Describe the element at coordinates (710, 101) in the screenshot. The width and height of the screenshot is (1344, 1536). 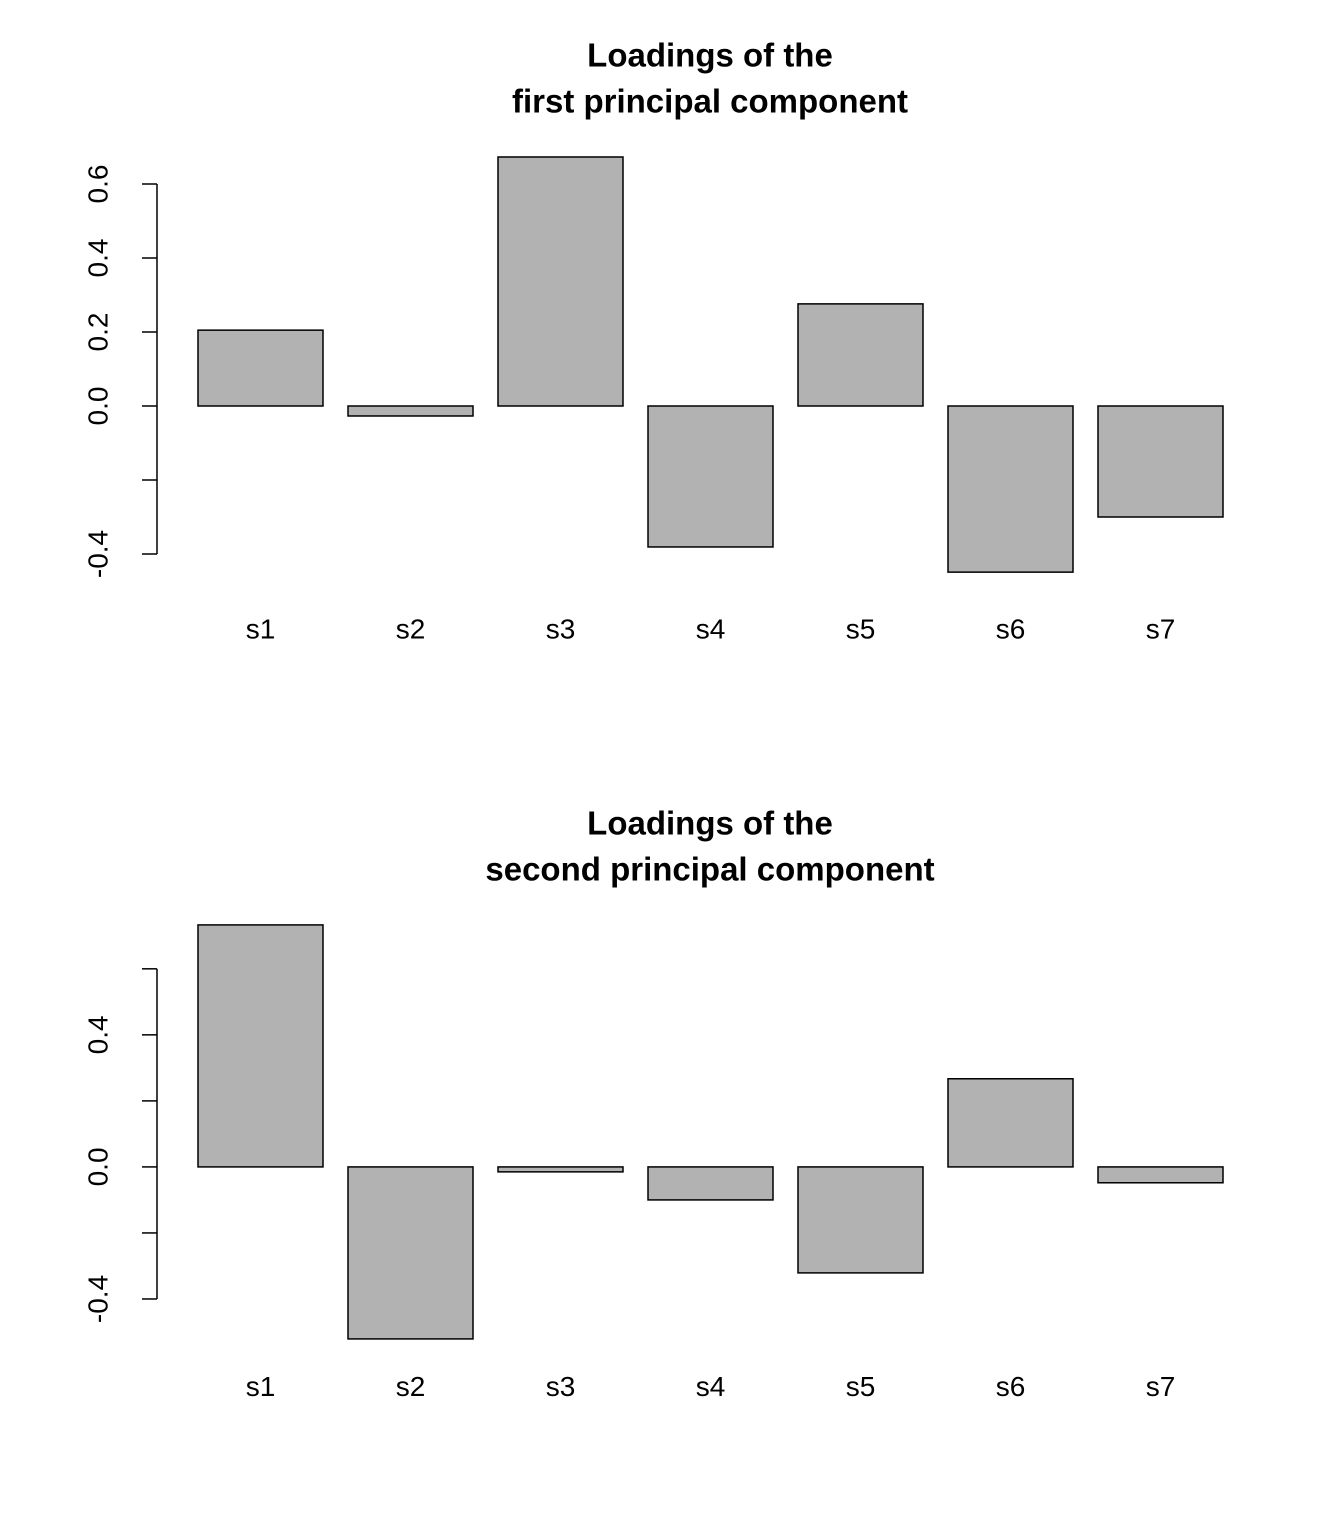
I see `chart-title: first principal component` at that location.